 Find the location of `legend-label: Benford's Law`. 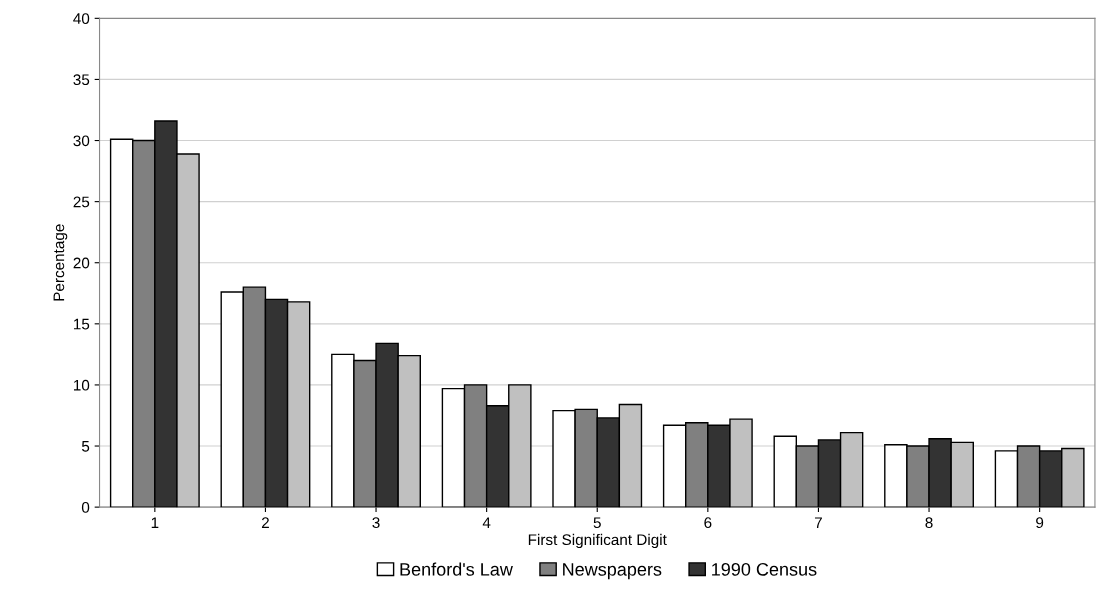

legend-label: Benford's Law is located at coordinates (456, 569).